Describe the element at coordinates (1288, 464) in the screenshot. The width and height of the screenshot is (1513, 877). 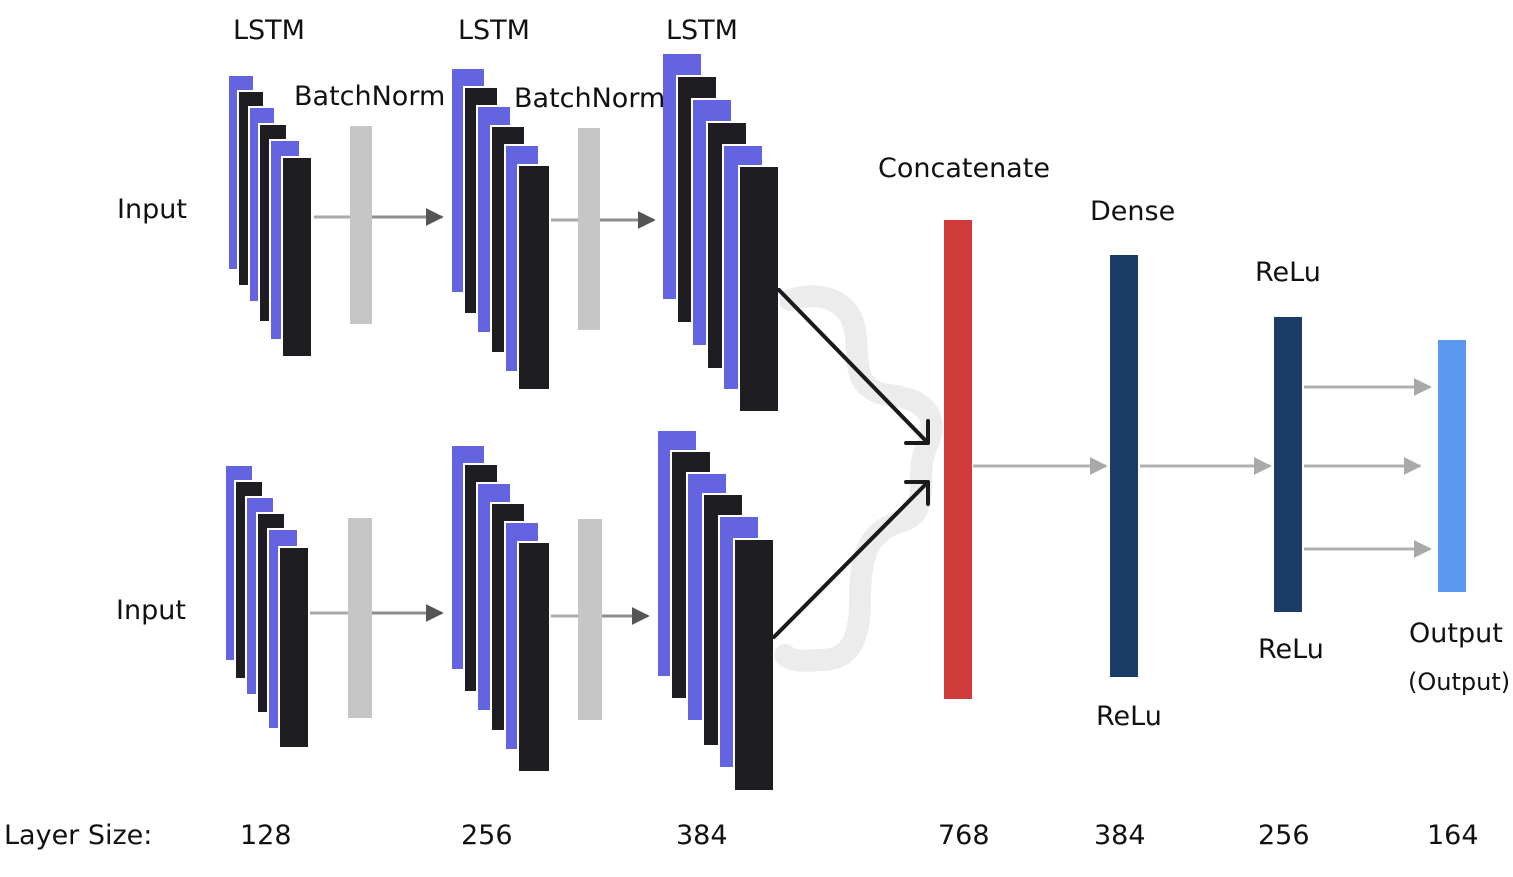
I see `relu-layer` at that location.